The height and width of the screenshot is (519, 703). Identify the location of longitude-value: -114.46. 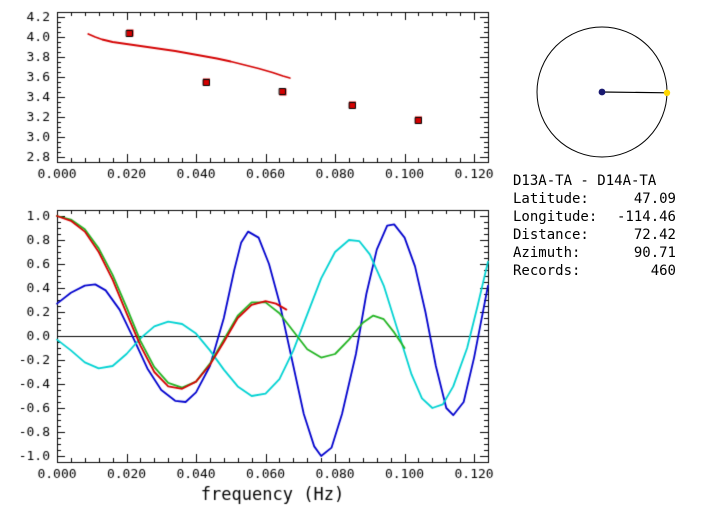
(646, 217).